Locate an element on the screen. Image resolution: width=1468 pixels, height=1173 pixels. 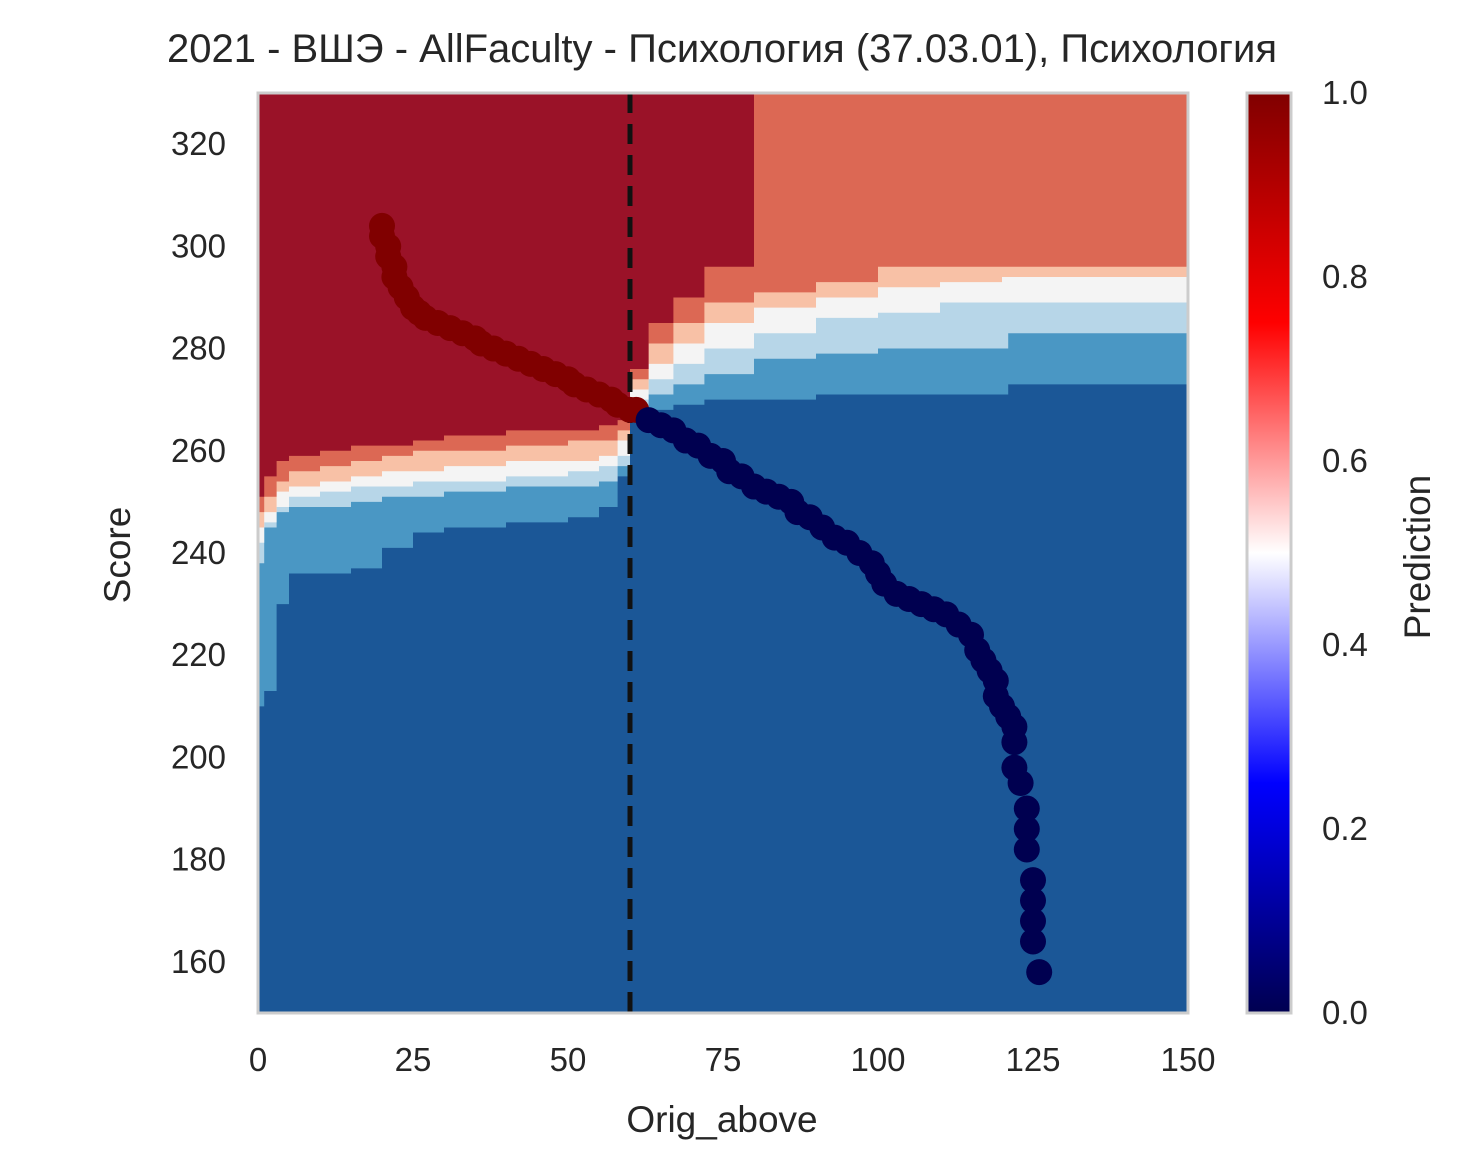
y-tick-label: 280 is located at coordinates (198, 348).